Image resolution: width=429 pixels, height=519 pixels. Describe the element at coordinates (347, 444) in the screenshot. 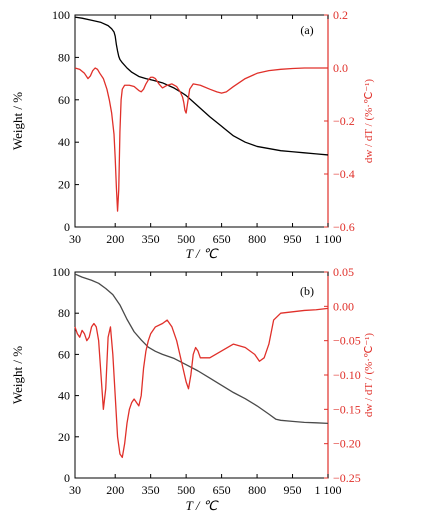

I see `y-right-tick-label: −0.20` at that location.